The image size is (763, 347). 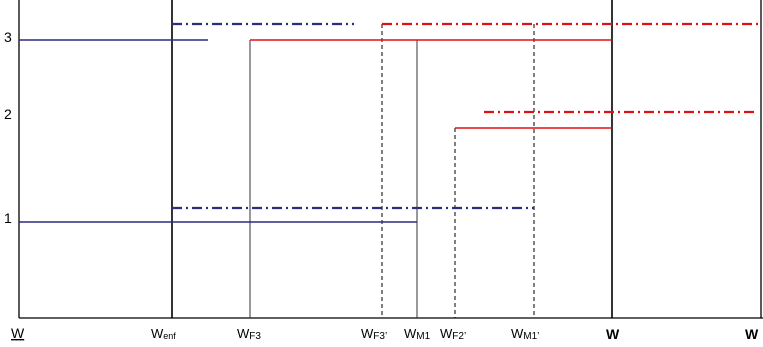 What do you see at coordinates (380, 336) in the screenshot?
I see `x-label-w-f3p-sub: F3’` at bounding box center [380, 336].